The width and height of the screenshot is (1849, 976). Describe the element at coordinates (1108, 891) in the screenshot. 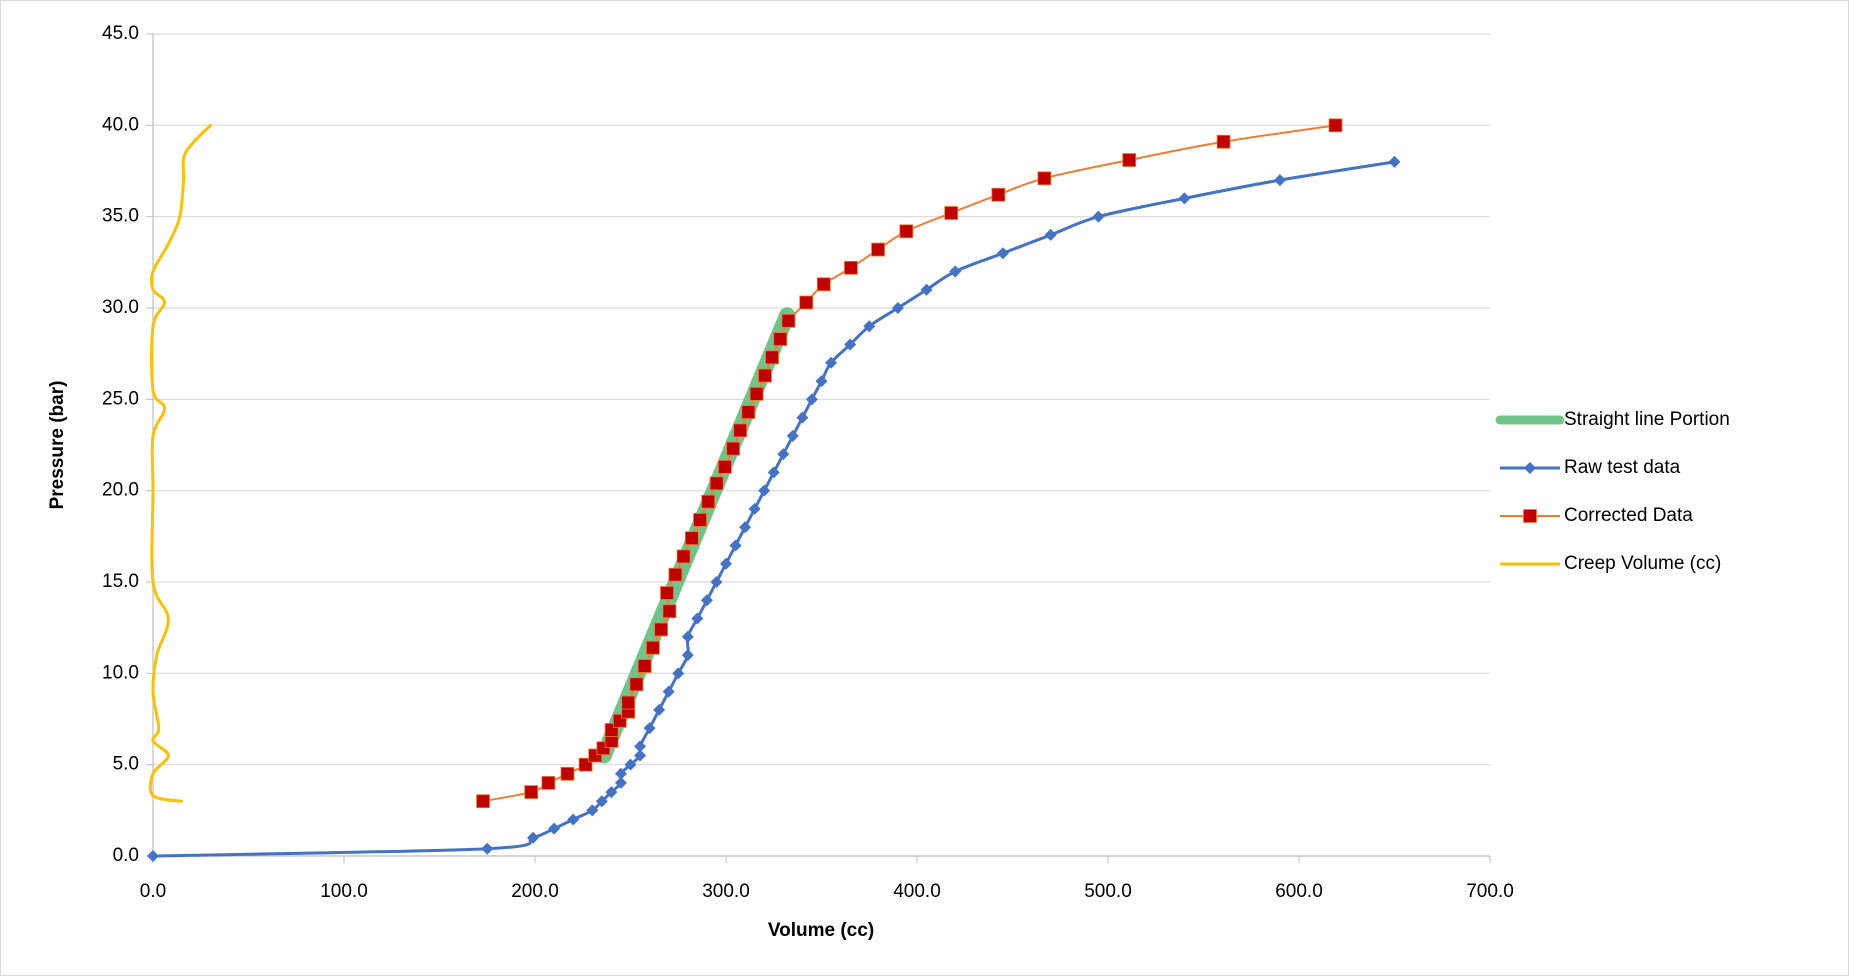

I see `x-tick-label: 500.0` at that location.